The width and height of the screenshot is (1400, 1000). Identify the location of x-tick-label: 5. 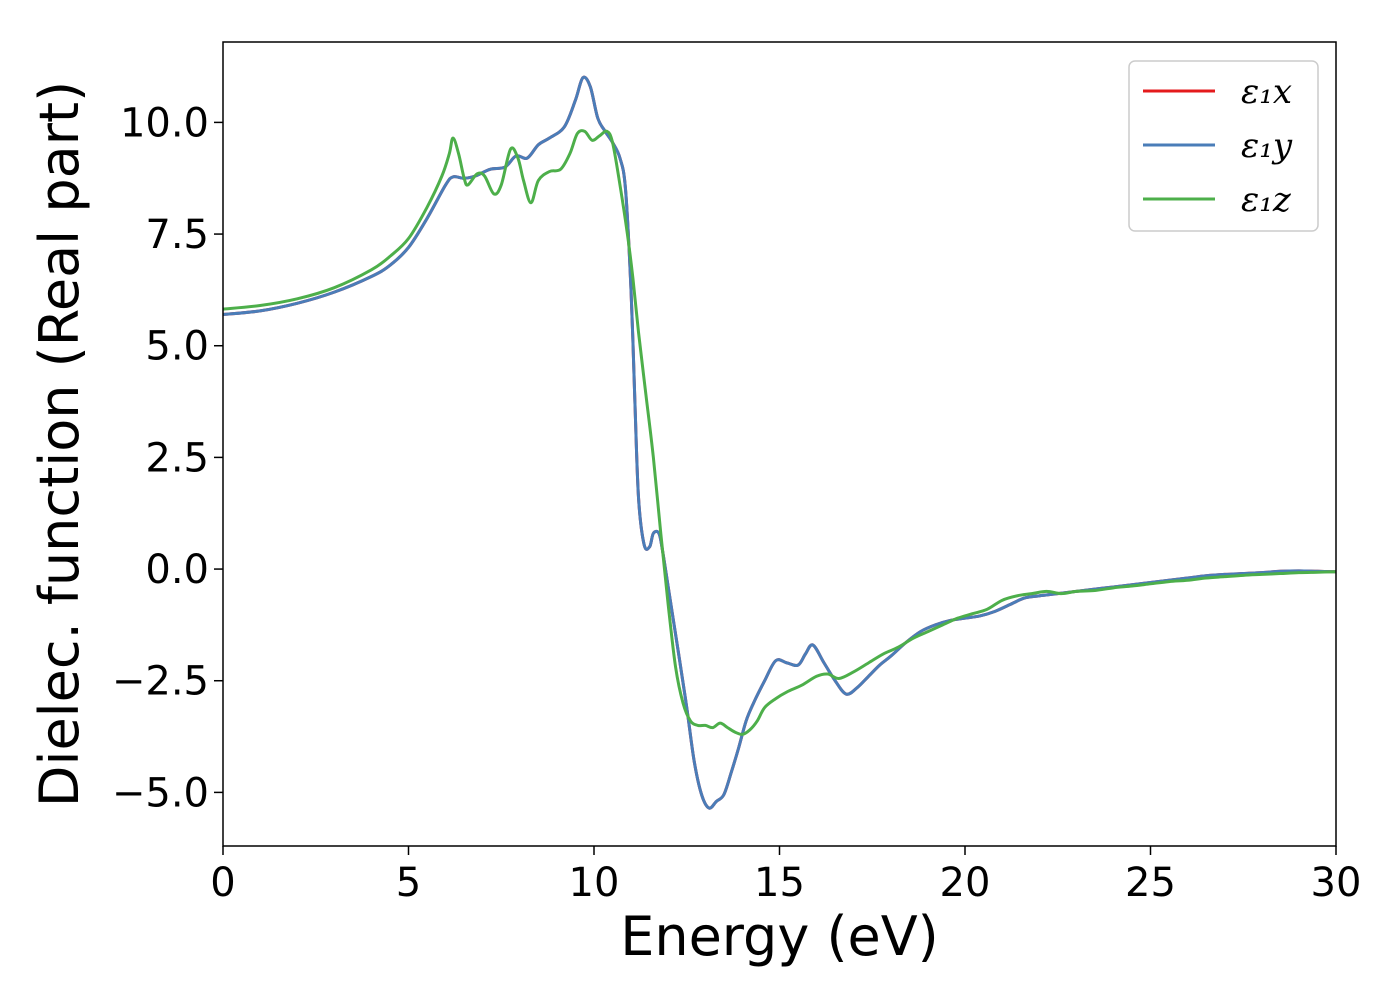
(408, 883).